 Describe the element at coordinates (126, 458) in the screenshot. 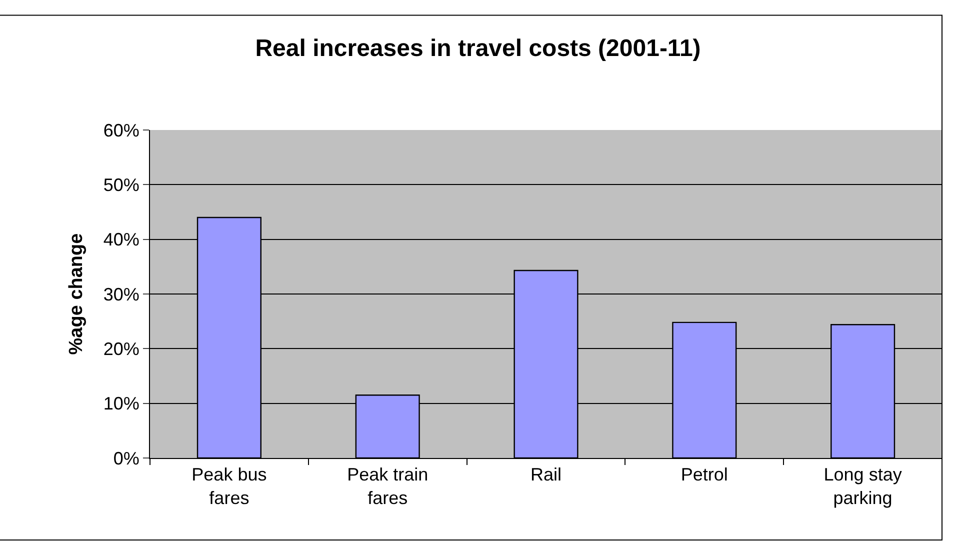

I see `y-tick-label: 0%` at that location.